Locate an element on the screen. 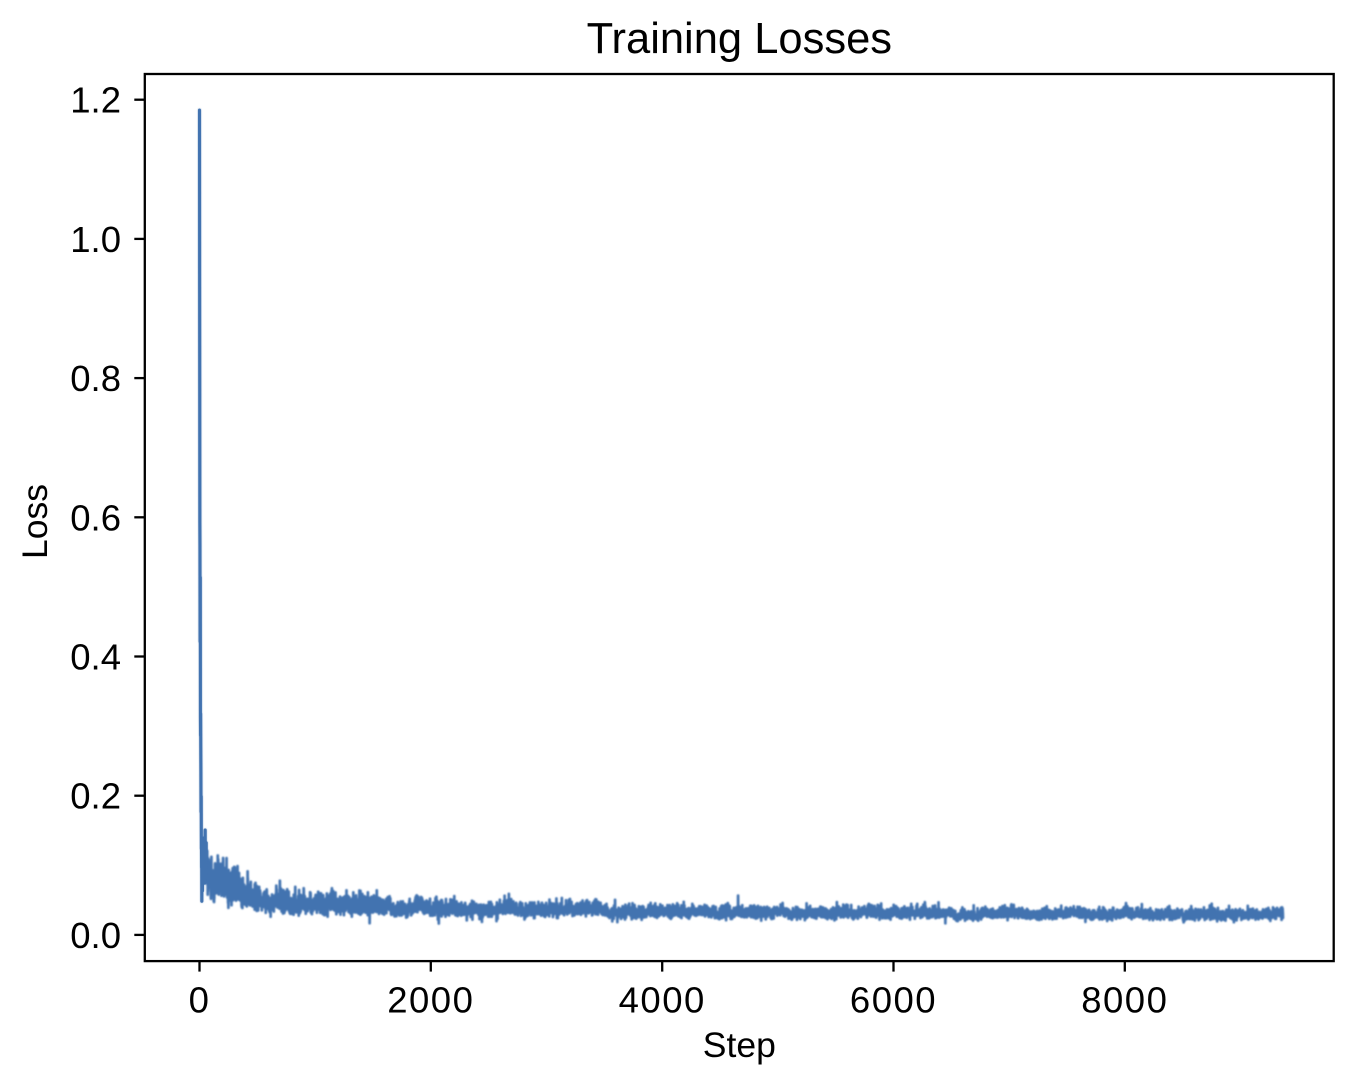 Image resolution: width=1346 pixels, height=1078 pixels. svg-text: Step is located at coordinates (739, 1045).